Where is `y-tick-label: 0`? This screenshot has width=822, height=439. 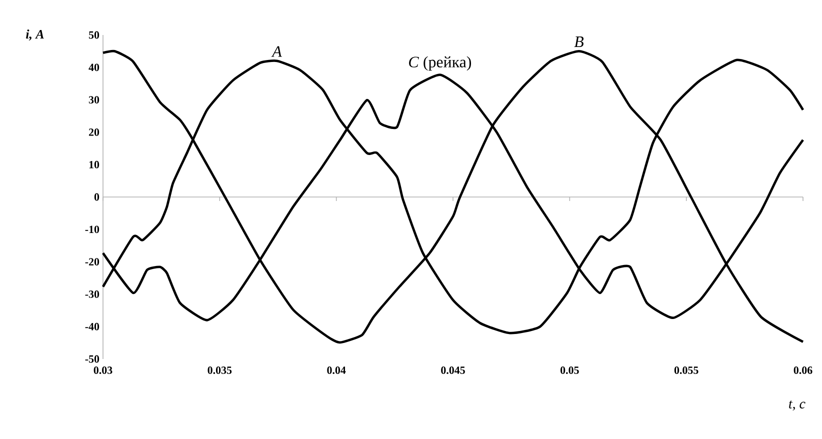
y-tick-label: 0 is located at coordinates (97, 197).